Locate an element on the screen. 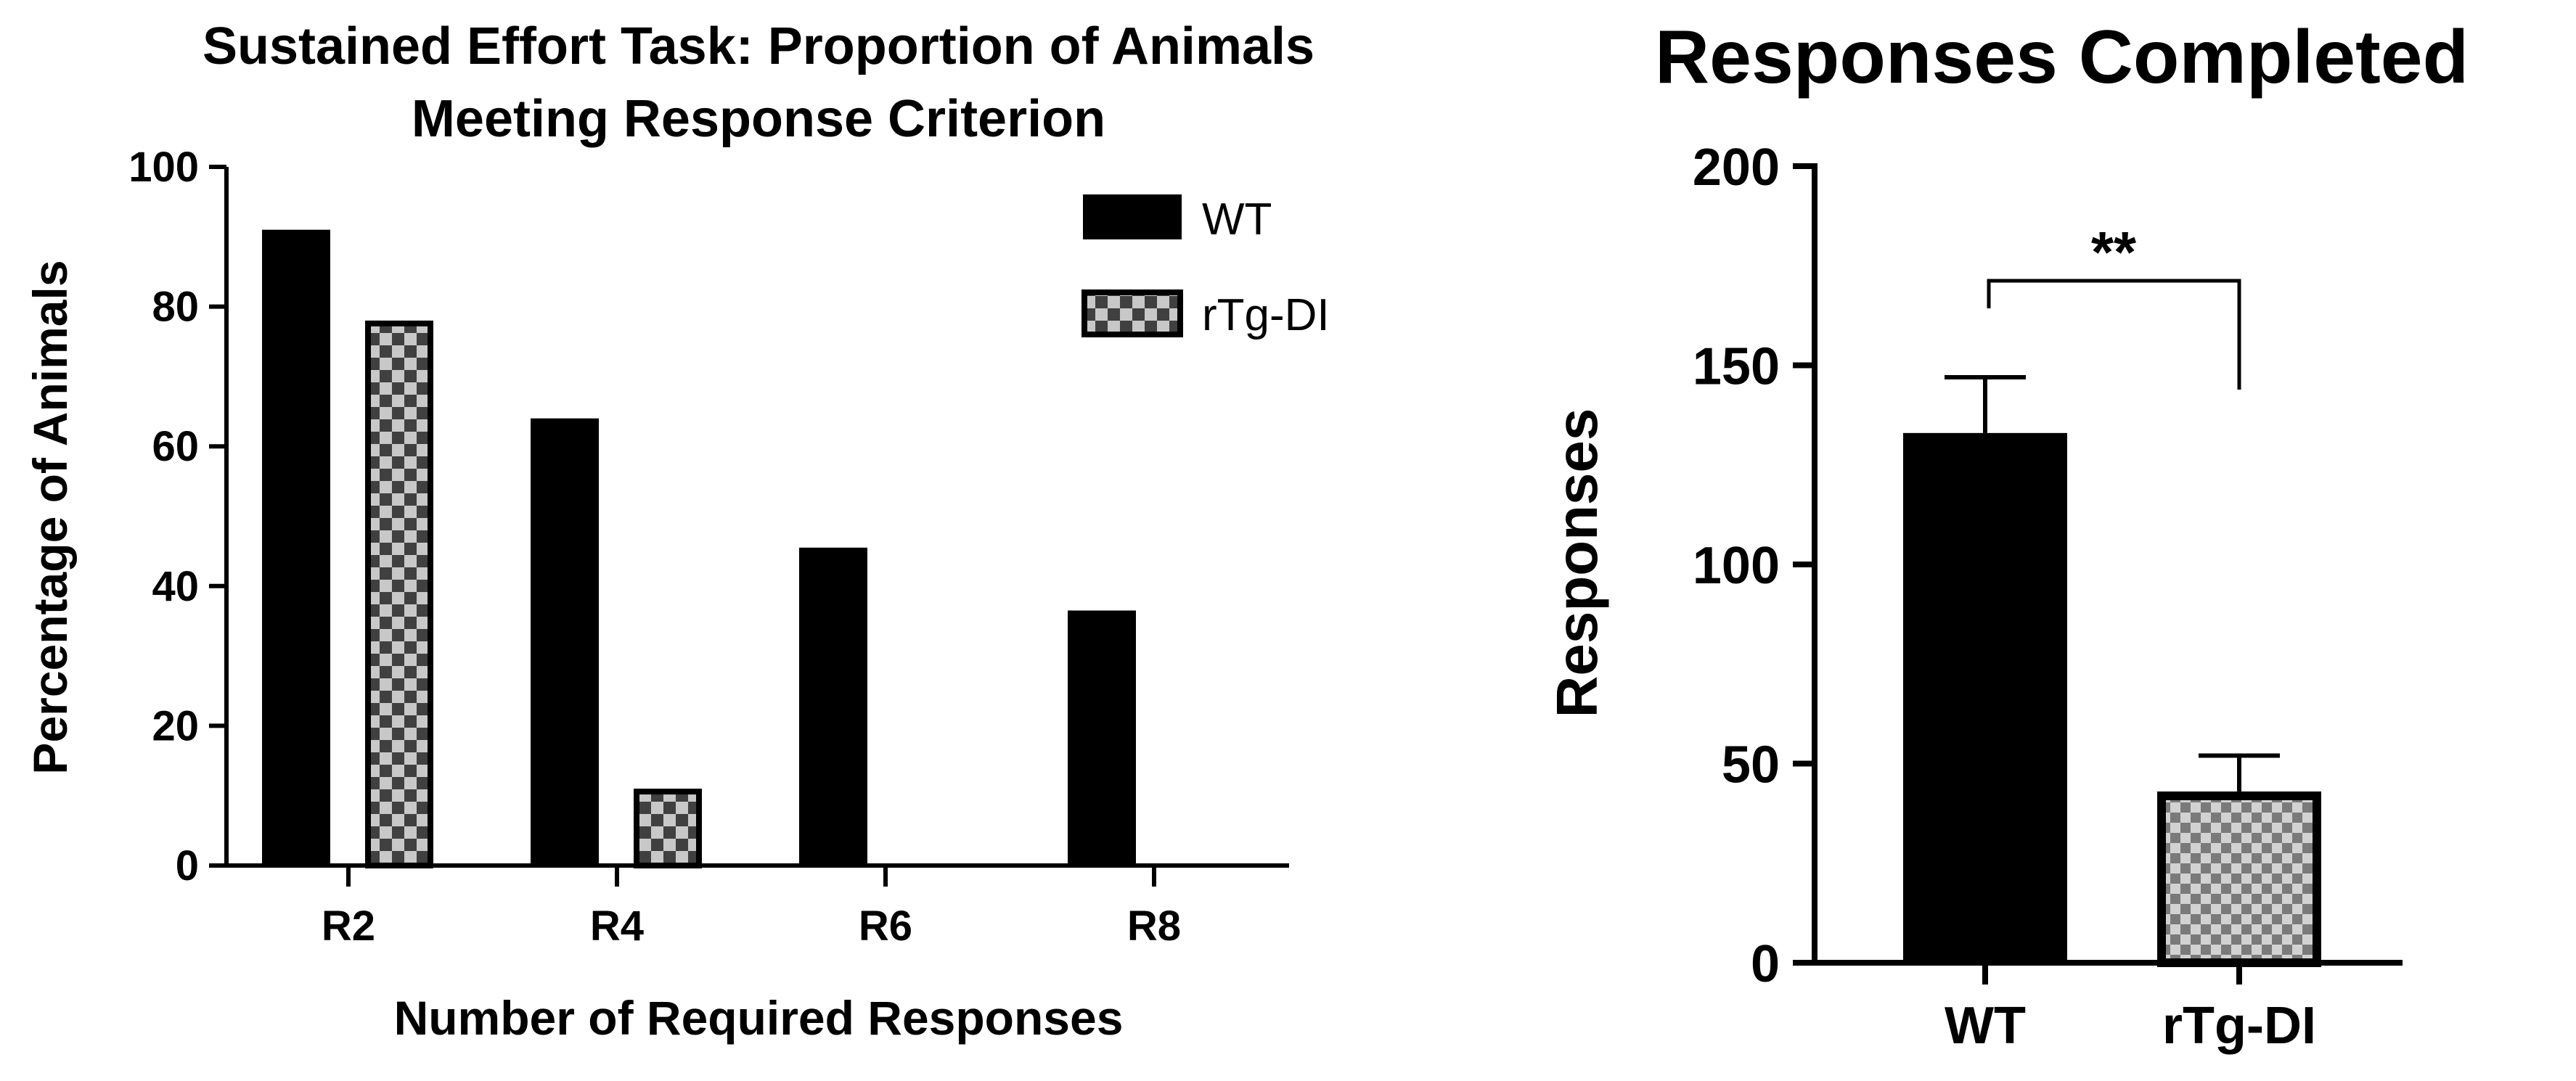 Image resolution: width=2576 pixels, height=1081 pixels. left-x-tick-label-r6: R6 is located at coordinates (885, 926).